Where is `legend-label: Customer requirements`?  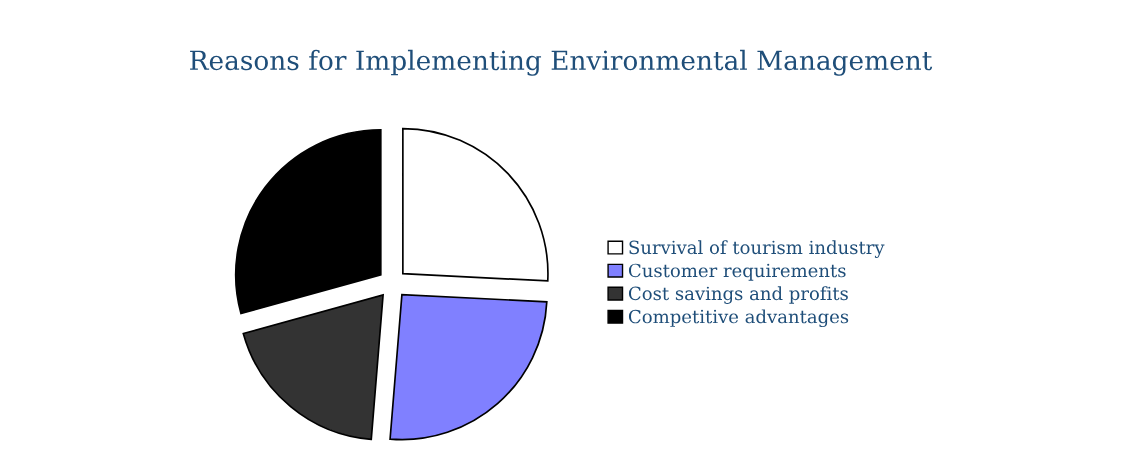
legend-label: Customer requirements is located at coordinates (737, 272).